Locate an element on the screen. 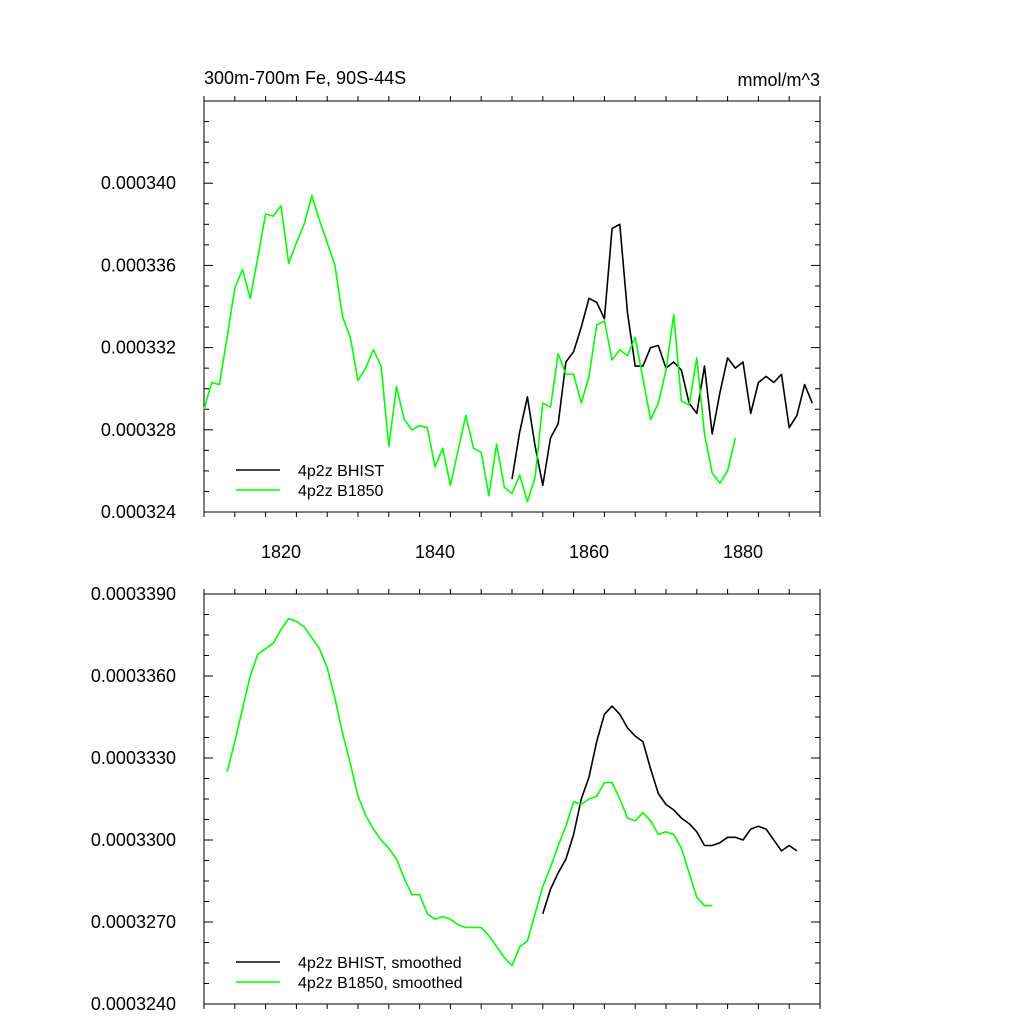 The width and height of the screenshot is (1024, 1024). units-label: mmol/m^3 is located at coordinates (779, 80).